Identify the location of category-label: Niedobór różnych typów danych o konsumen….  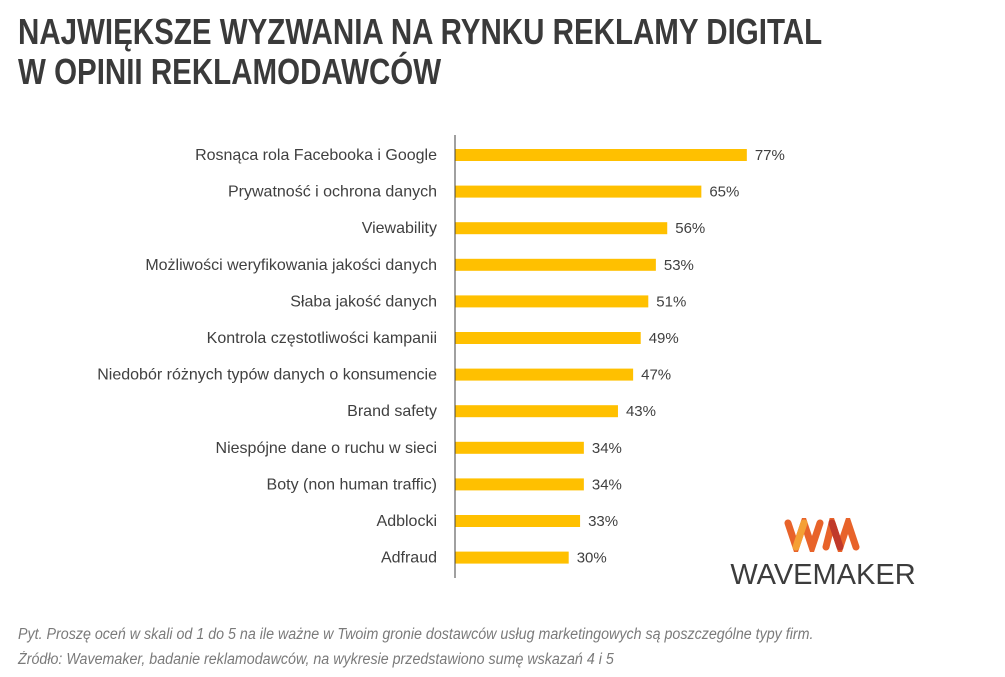
(267, 375).